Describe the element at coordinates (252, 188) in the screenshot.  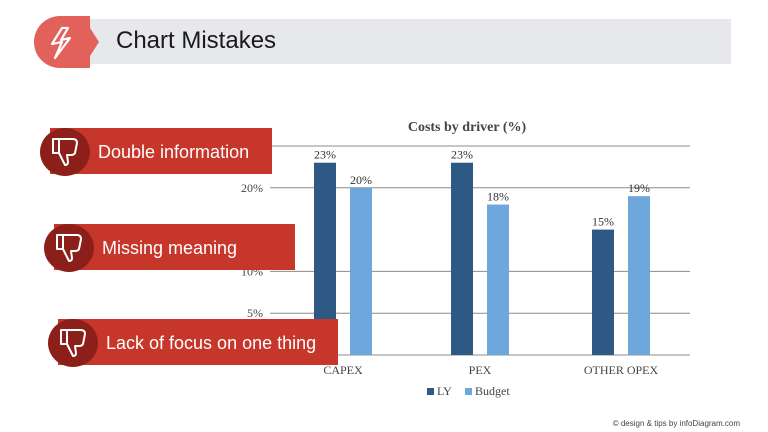
I see `y-tick-label: 20%` at that location.